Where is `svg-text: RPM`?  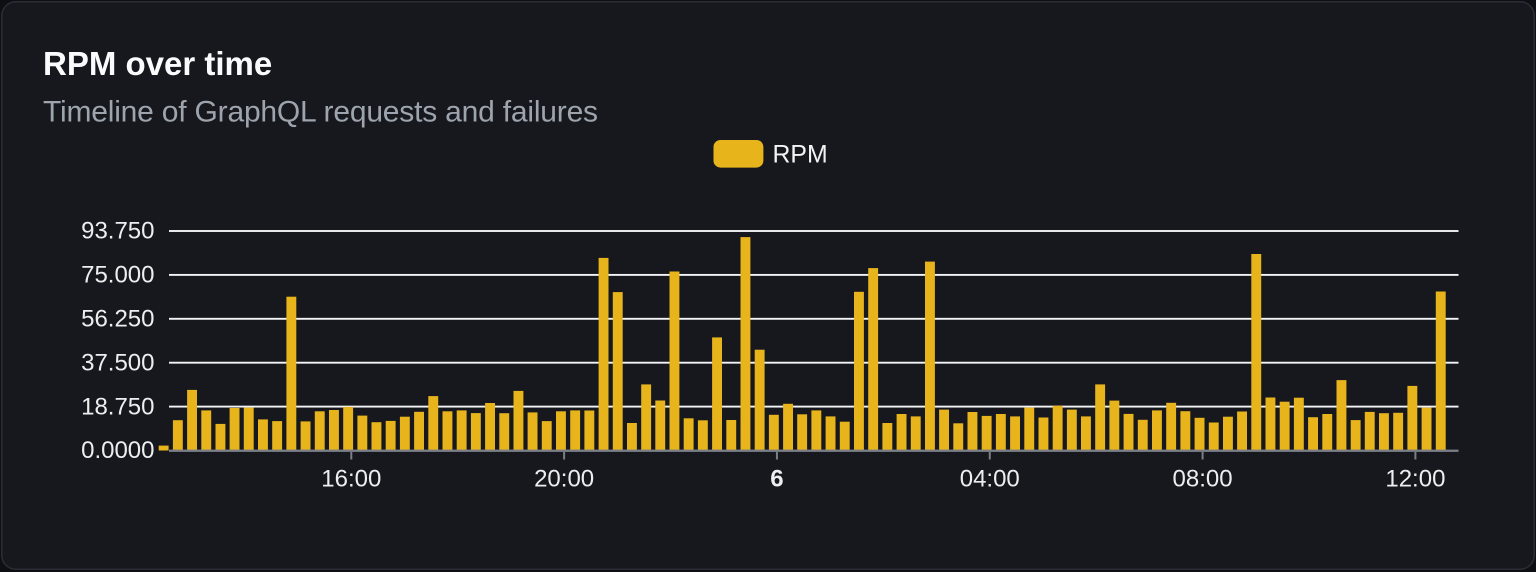
svg-text: RPM is located at coordinates (800, 154).